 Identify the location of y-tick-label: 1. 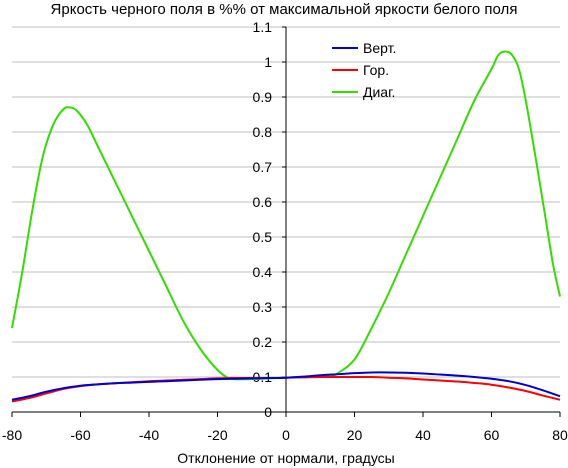
(268, 62).